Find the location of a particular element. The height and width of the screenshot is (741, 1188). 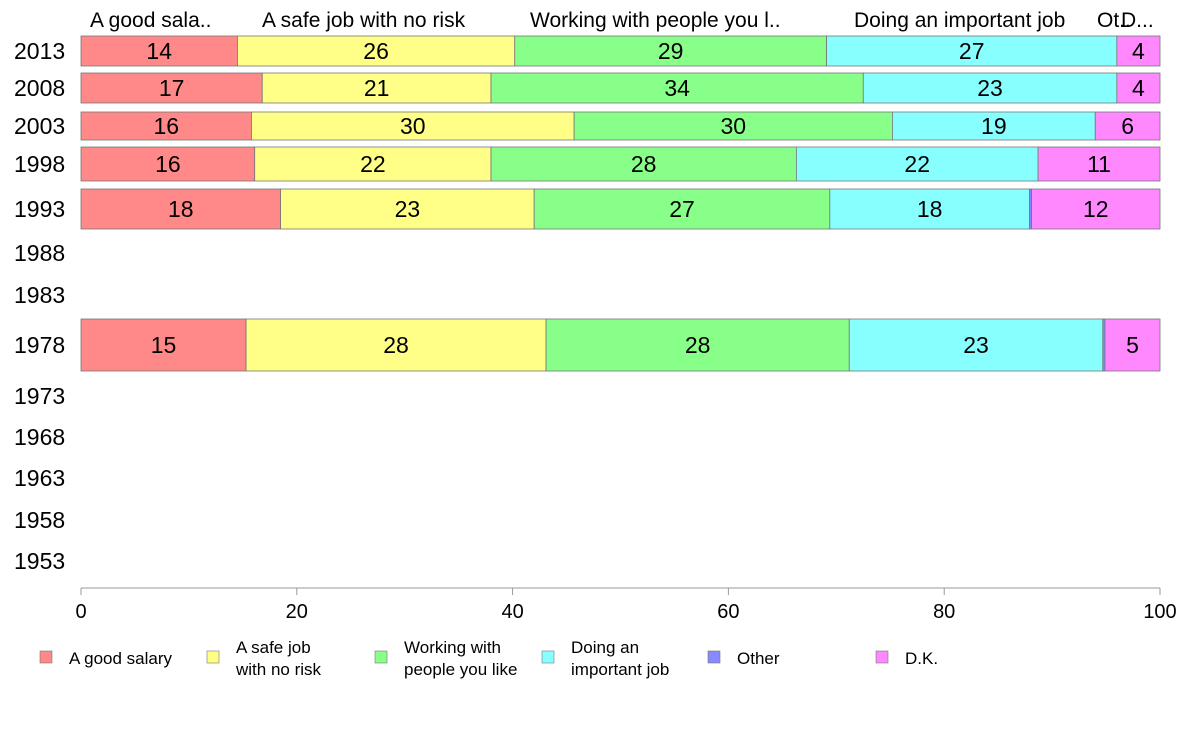

x-tick-label: 0 is located at coordinates (80, 612).